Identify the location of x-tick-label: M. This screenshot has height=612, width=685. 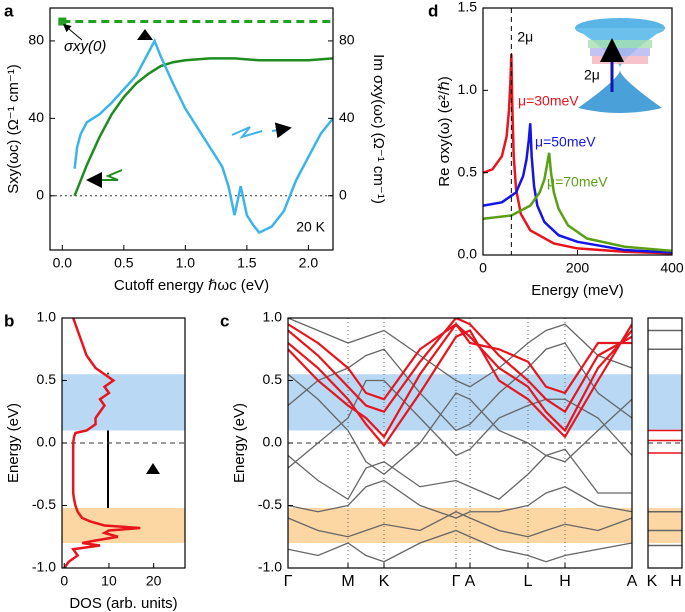
(347, 581).